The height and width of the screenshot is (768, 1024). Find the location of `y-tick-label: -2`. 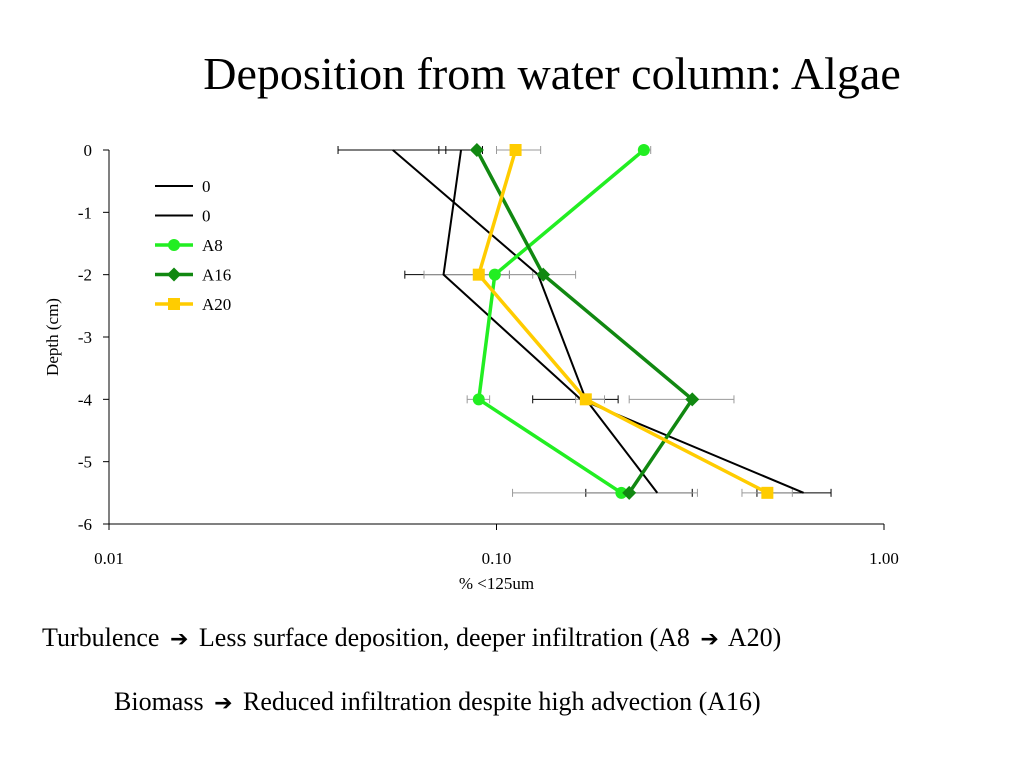

y-tick-label: -2 is located at coordinates (85, 275).